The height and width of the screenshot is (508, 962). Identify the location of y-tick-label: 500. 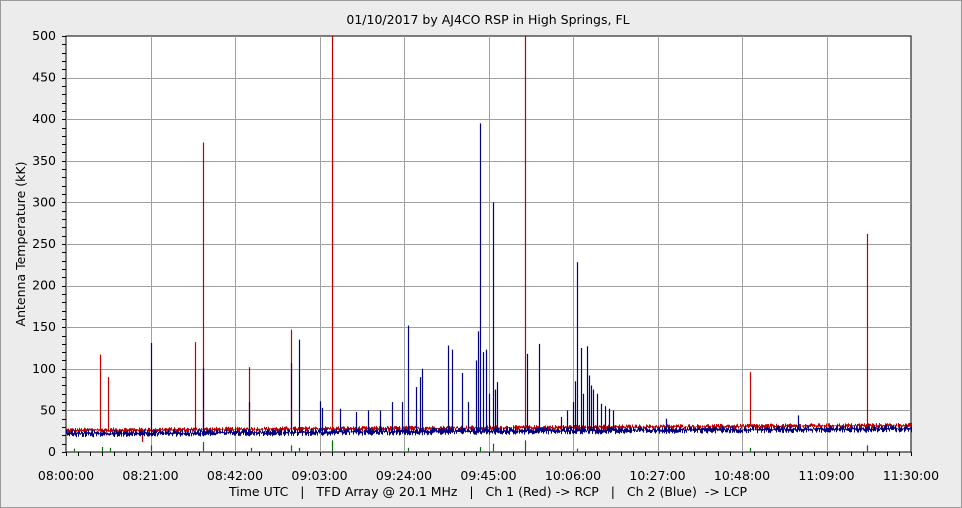
(44, 35).